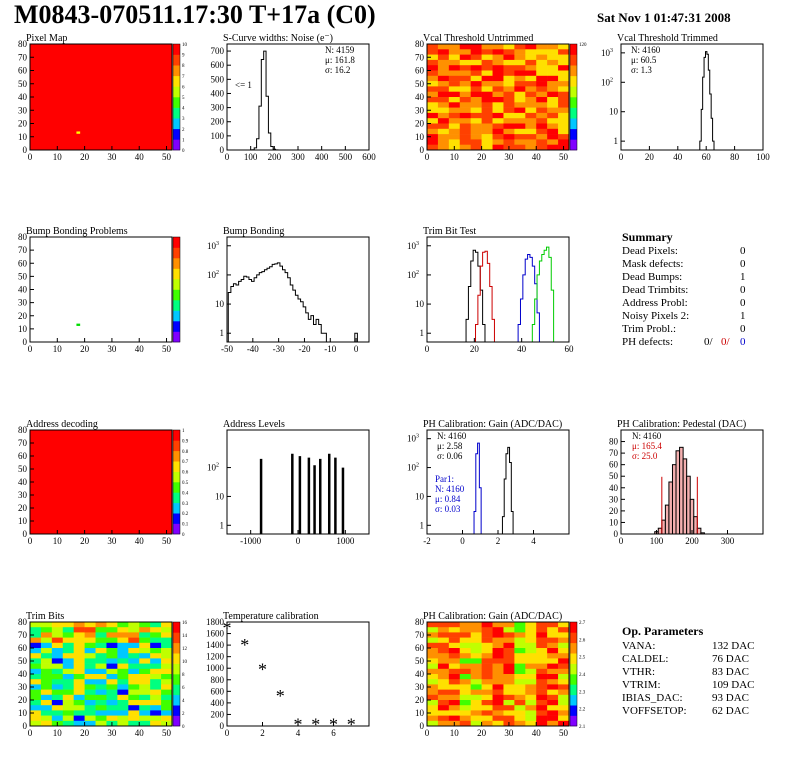 Image resolution: width=796 pixels, height=772 pixels. I want to click on palette-bar, so click(573, 674).